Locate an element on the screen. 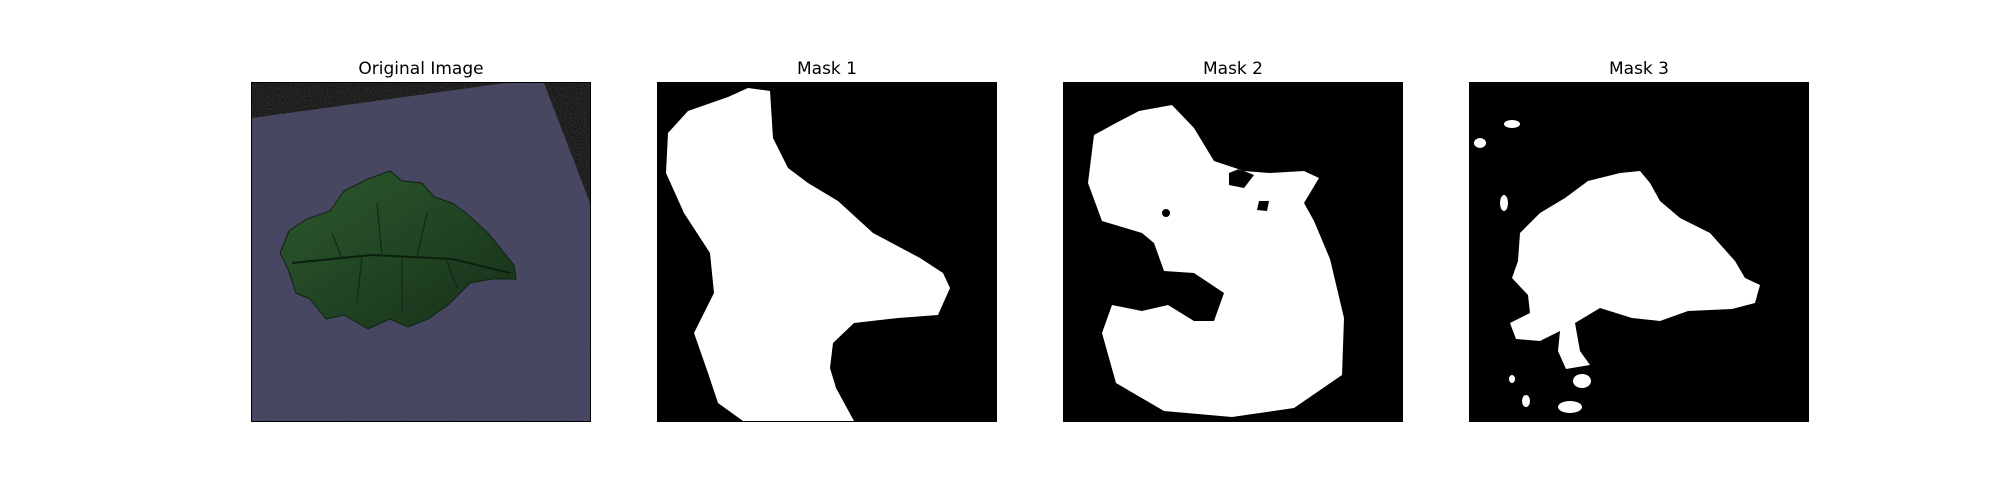 This screenshot has height=500, width=2000. mask-2-canvas is located at coordinates (1233, 252).